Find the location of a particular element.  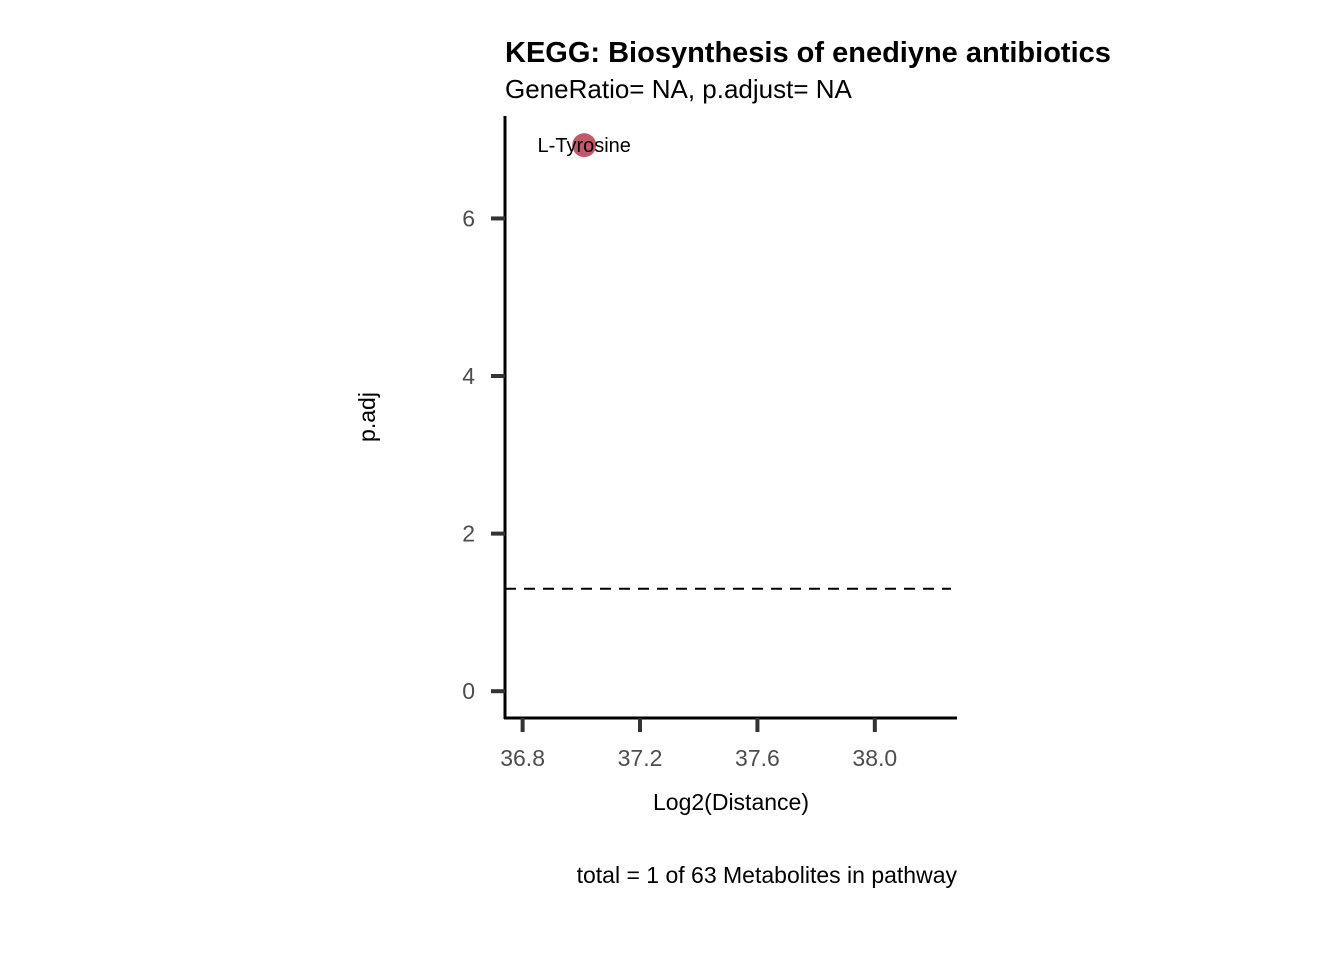

y-tick-label: 0 is located at coordinates (468, 691).